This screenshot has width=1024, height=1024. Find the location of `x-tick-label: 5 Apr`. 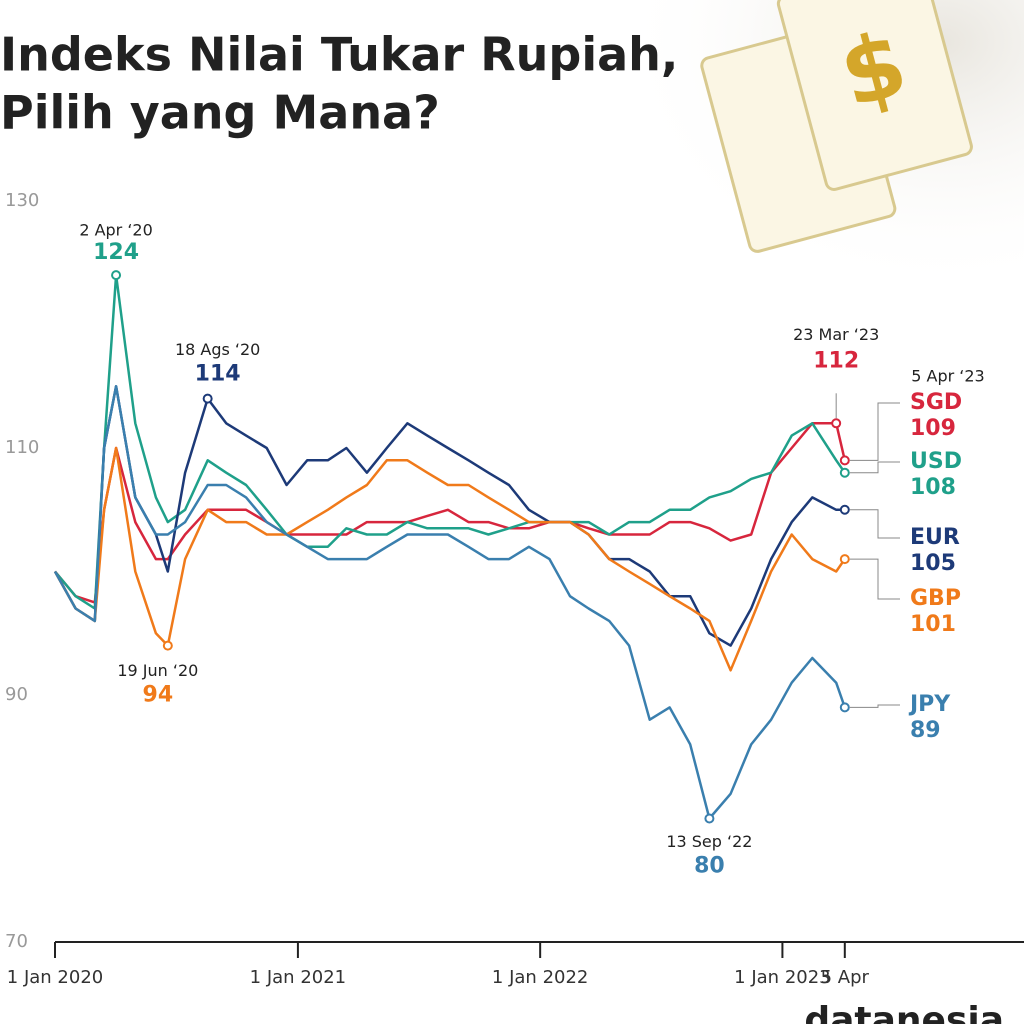

x-tick-label: 5 Apr is located at coordinates (845, 977).